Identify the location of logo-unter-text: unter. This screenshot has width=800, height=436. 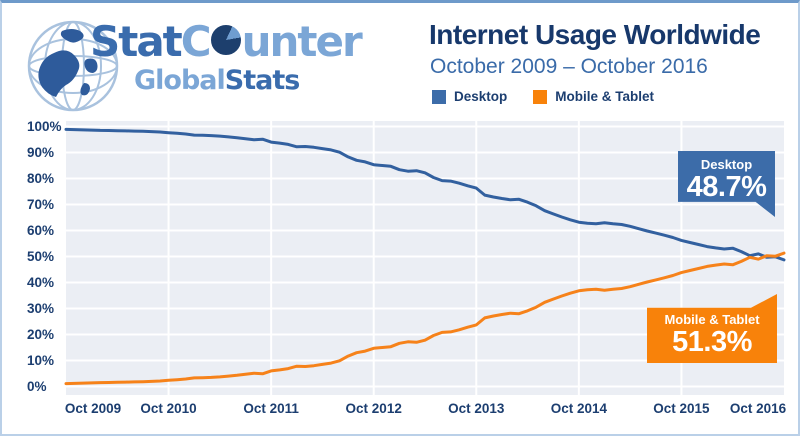
(302, 41).